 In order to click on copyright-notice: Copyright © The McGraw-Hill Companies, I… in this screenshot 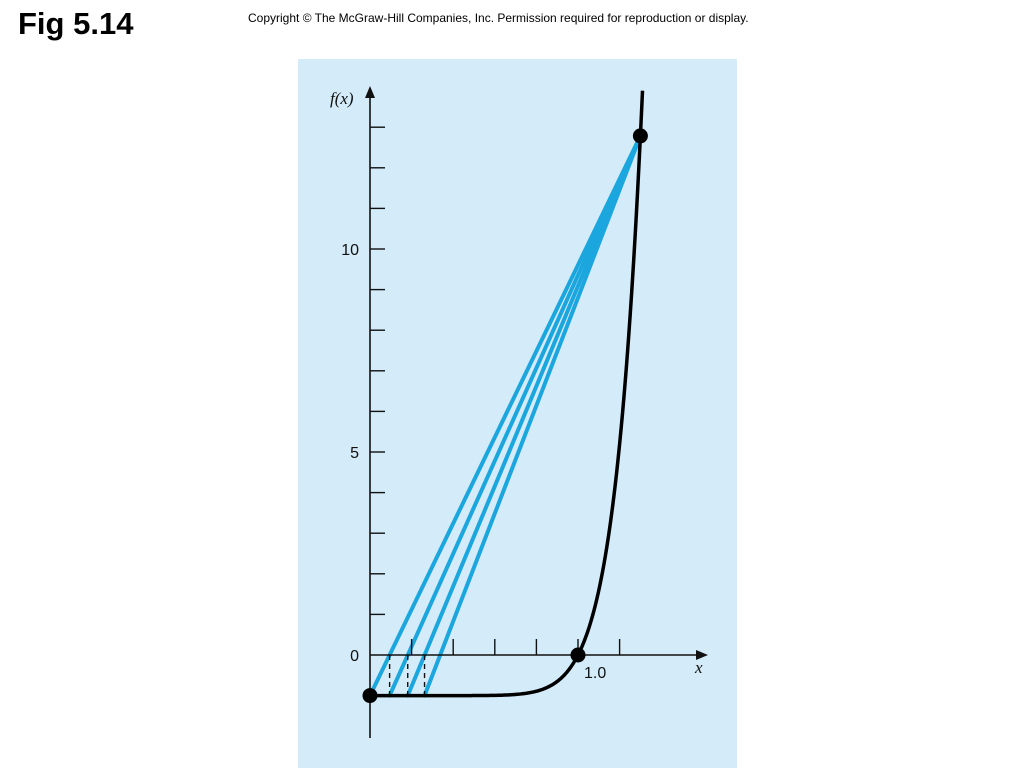, I will do `click(498, 18)`.